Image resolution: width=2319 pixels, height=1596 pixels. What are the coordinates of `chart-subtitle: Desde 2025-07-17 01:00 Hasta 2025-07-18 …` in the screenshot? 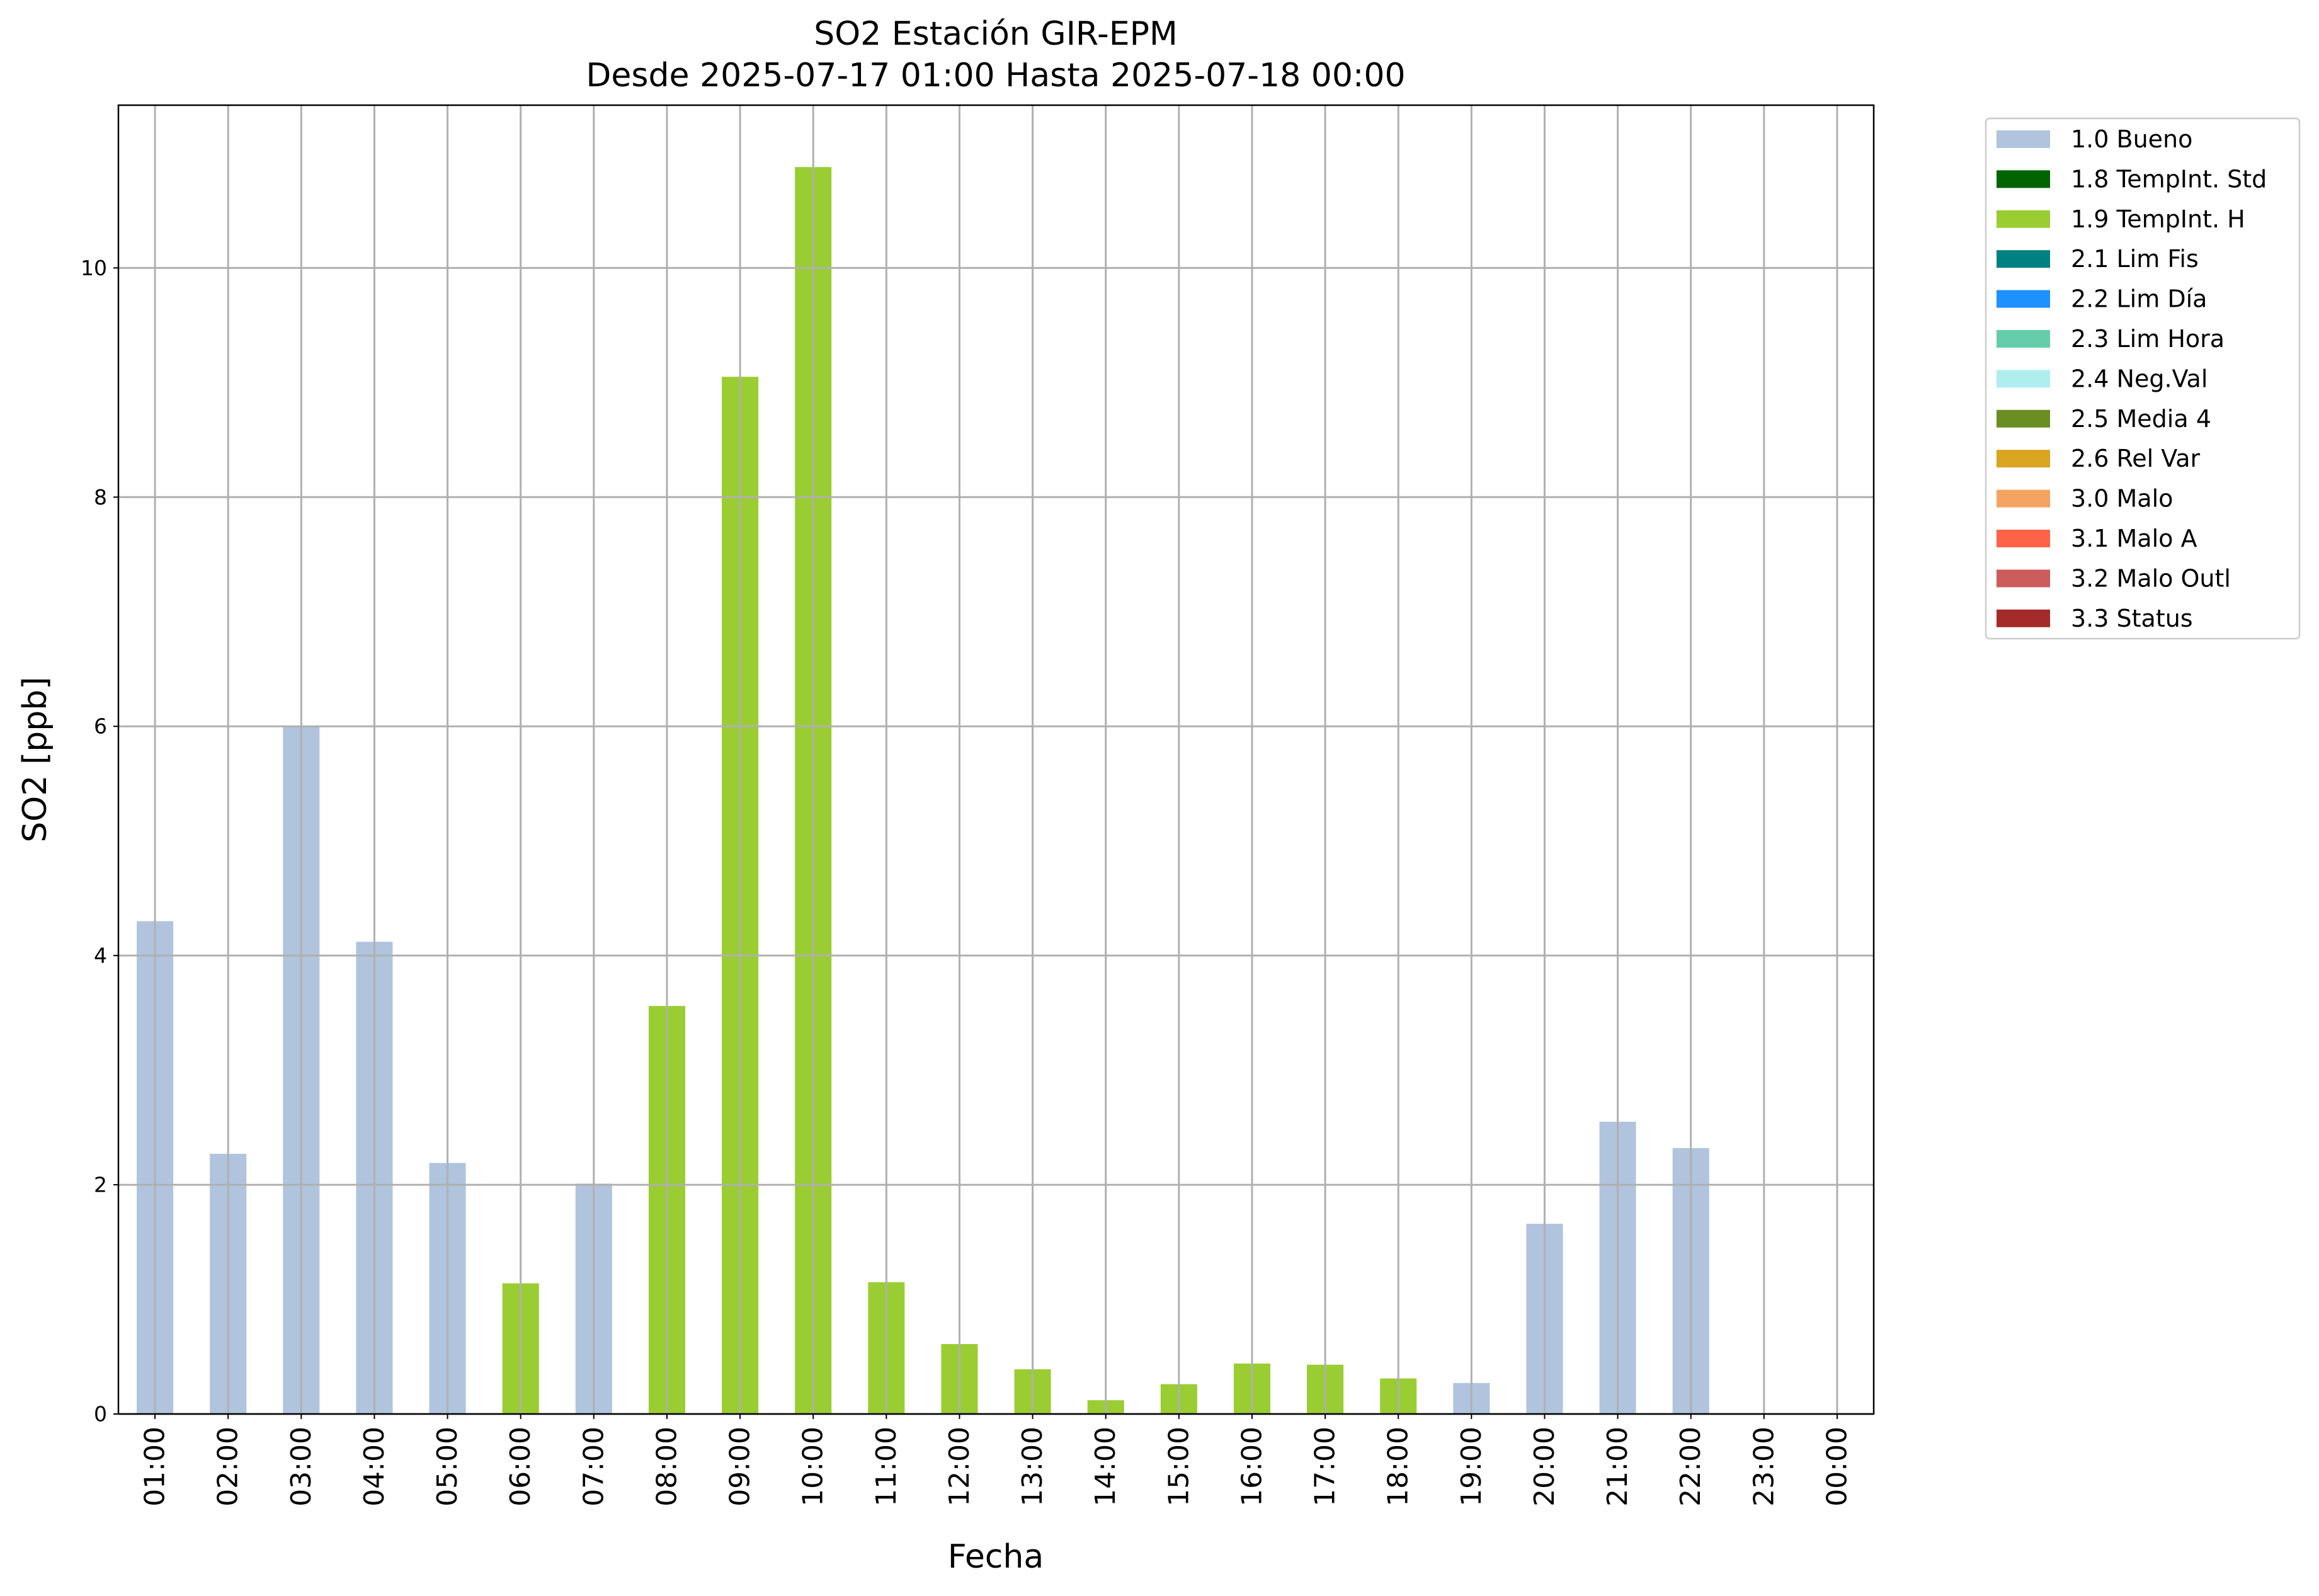 It's located at (995, 75).